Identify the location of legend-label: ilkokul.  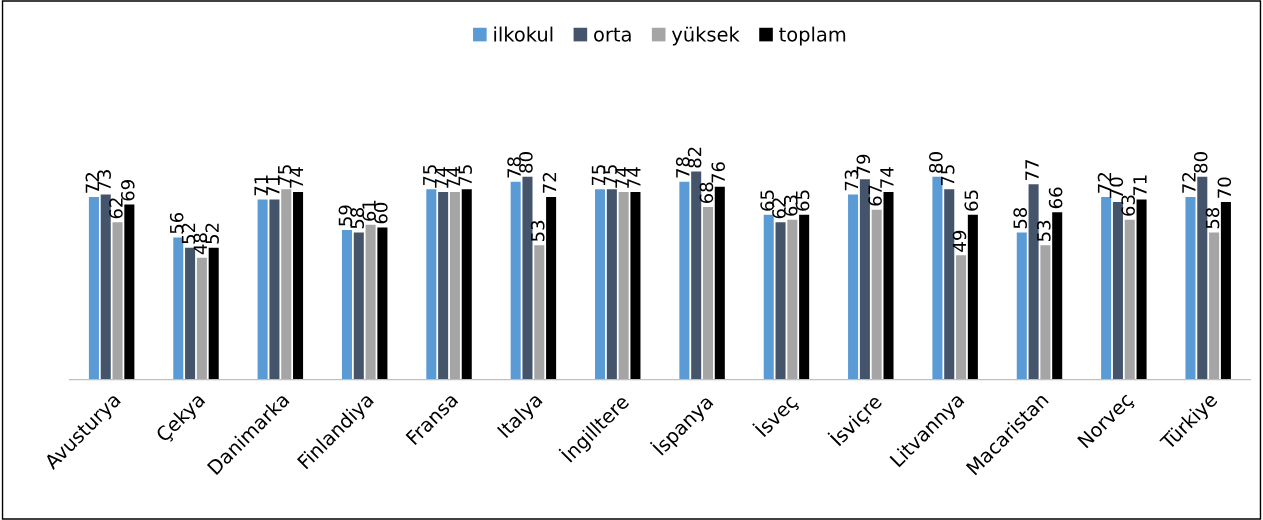
(523, 34).